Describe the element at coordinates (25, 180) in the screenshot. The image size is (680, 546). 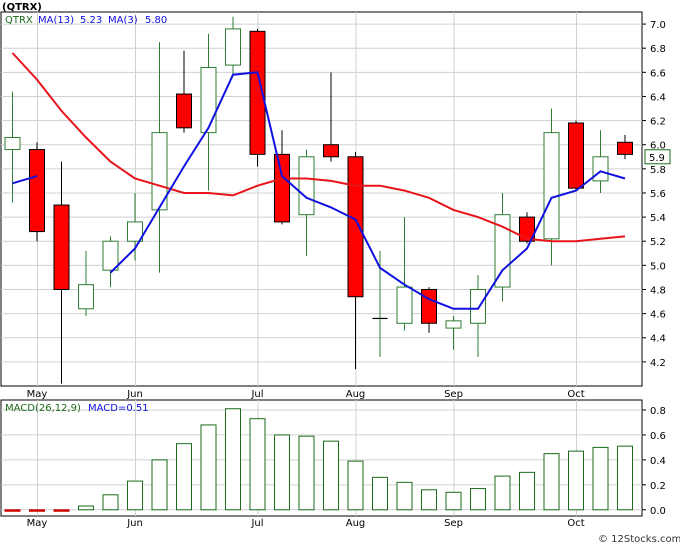
I see `ma3-line-start` at that location.